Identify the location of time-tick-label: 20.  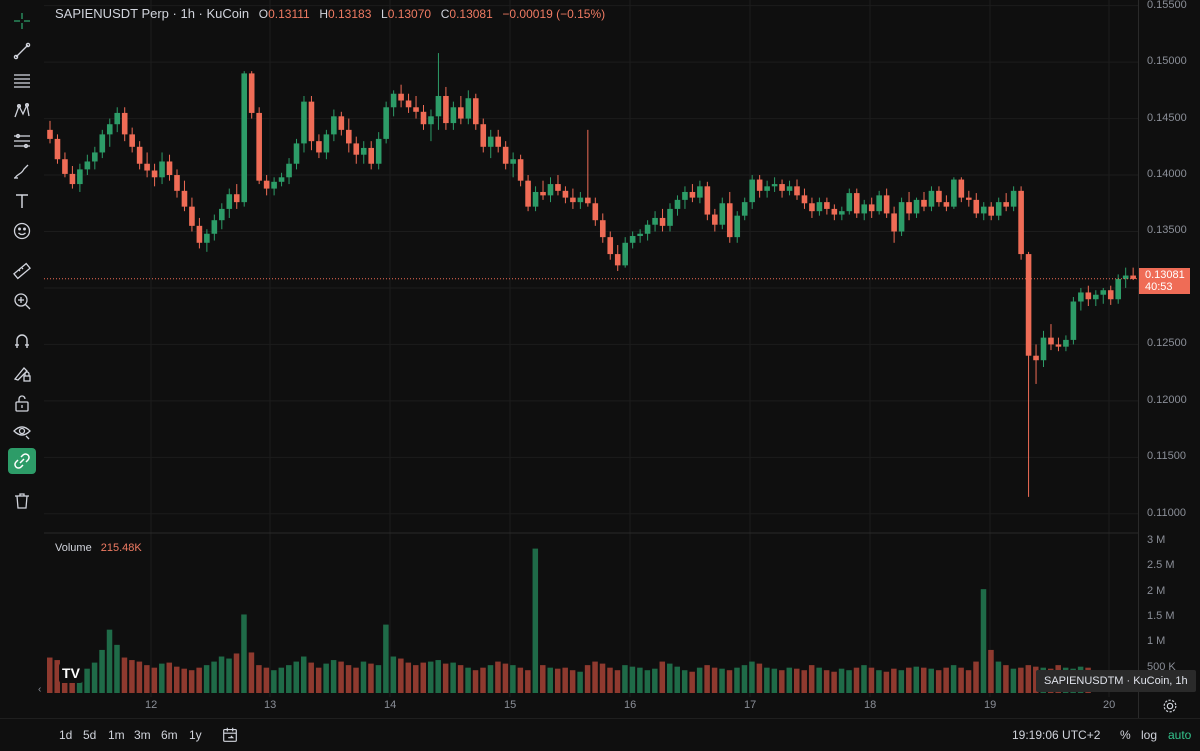
(1109, 705).